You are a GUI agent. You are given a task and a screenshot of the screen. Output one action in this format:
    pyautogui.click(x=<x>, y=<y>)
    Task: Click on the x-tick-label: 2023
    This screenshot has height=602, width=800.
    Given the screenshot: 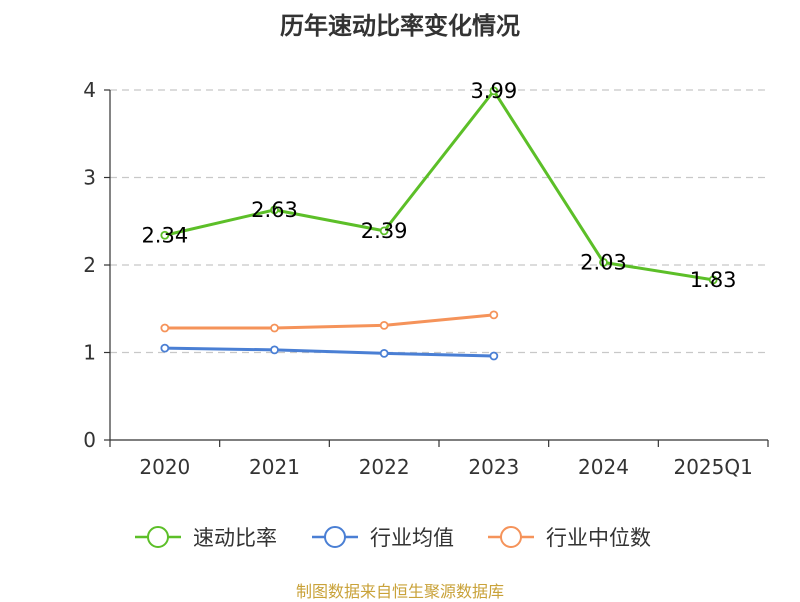 What is the action you would take?
    pyautogui.click(x=493, y=467)
    